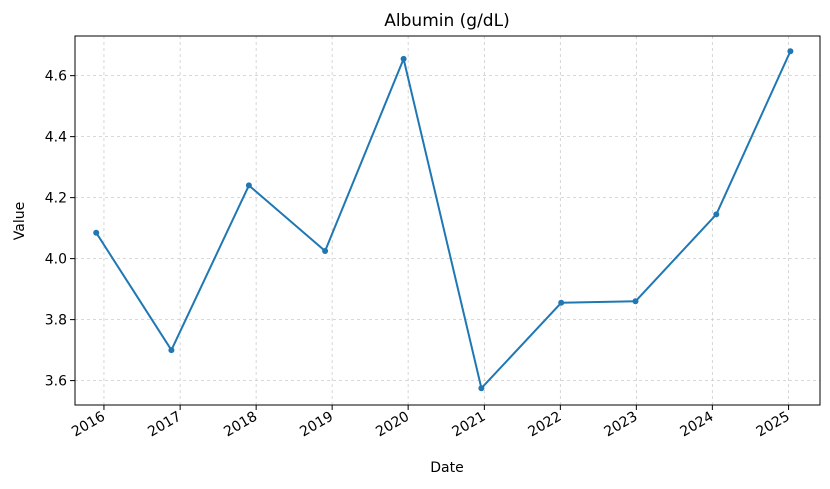 This screenshot has width=830, height=489. Describe the element at coordinates (56, 321) in the screenshot. I see `y-tick-label: 3.8` at that location.